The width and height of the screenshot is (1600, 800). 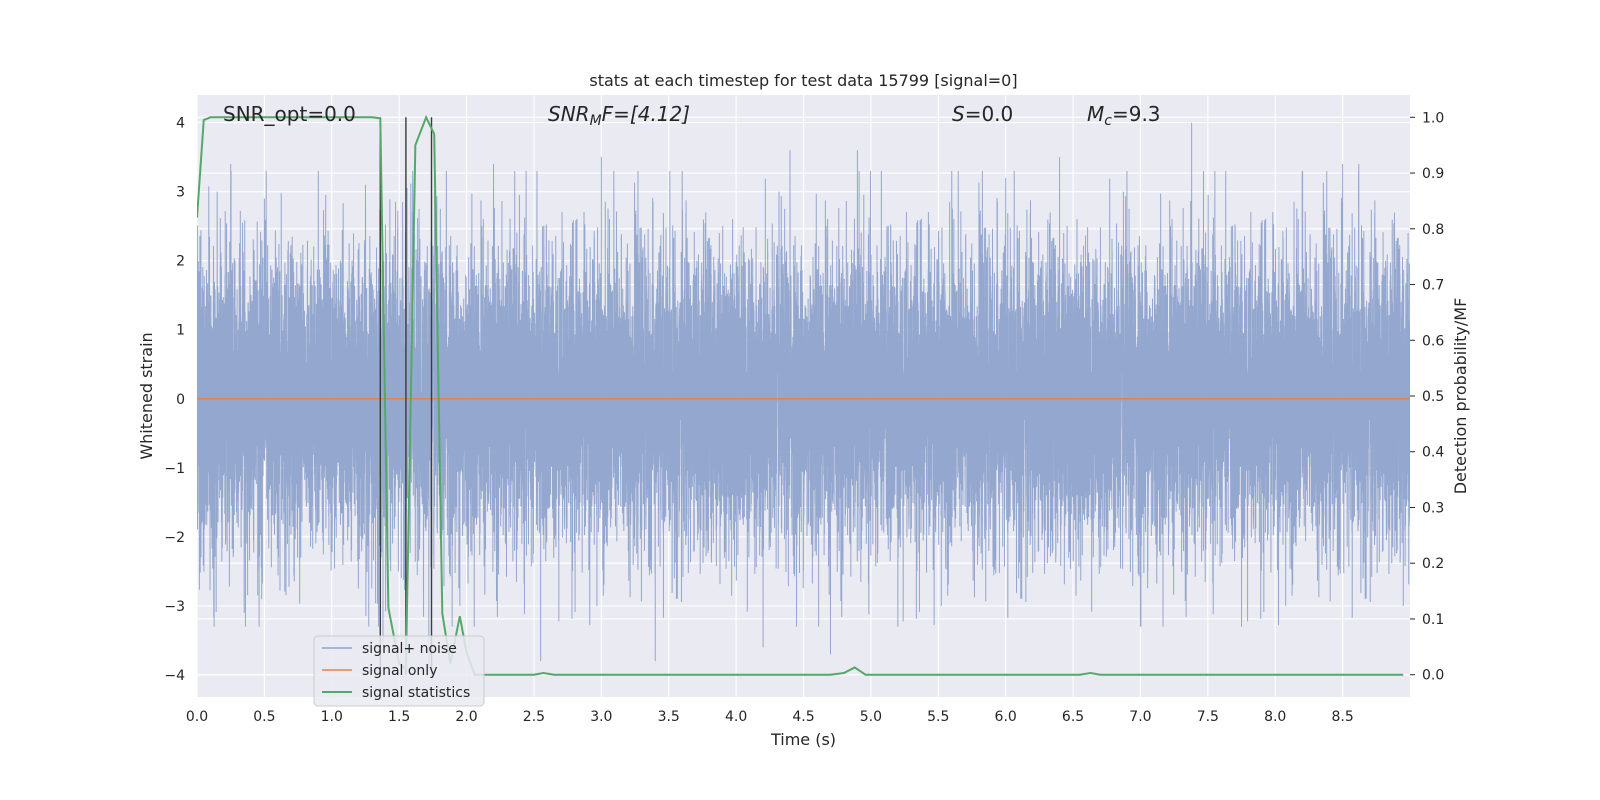 I want to click on legend-box, so click(x=399, y=671).